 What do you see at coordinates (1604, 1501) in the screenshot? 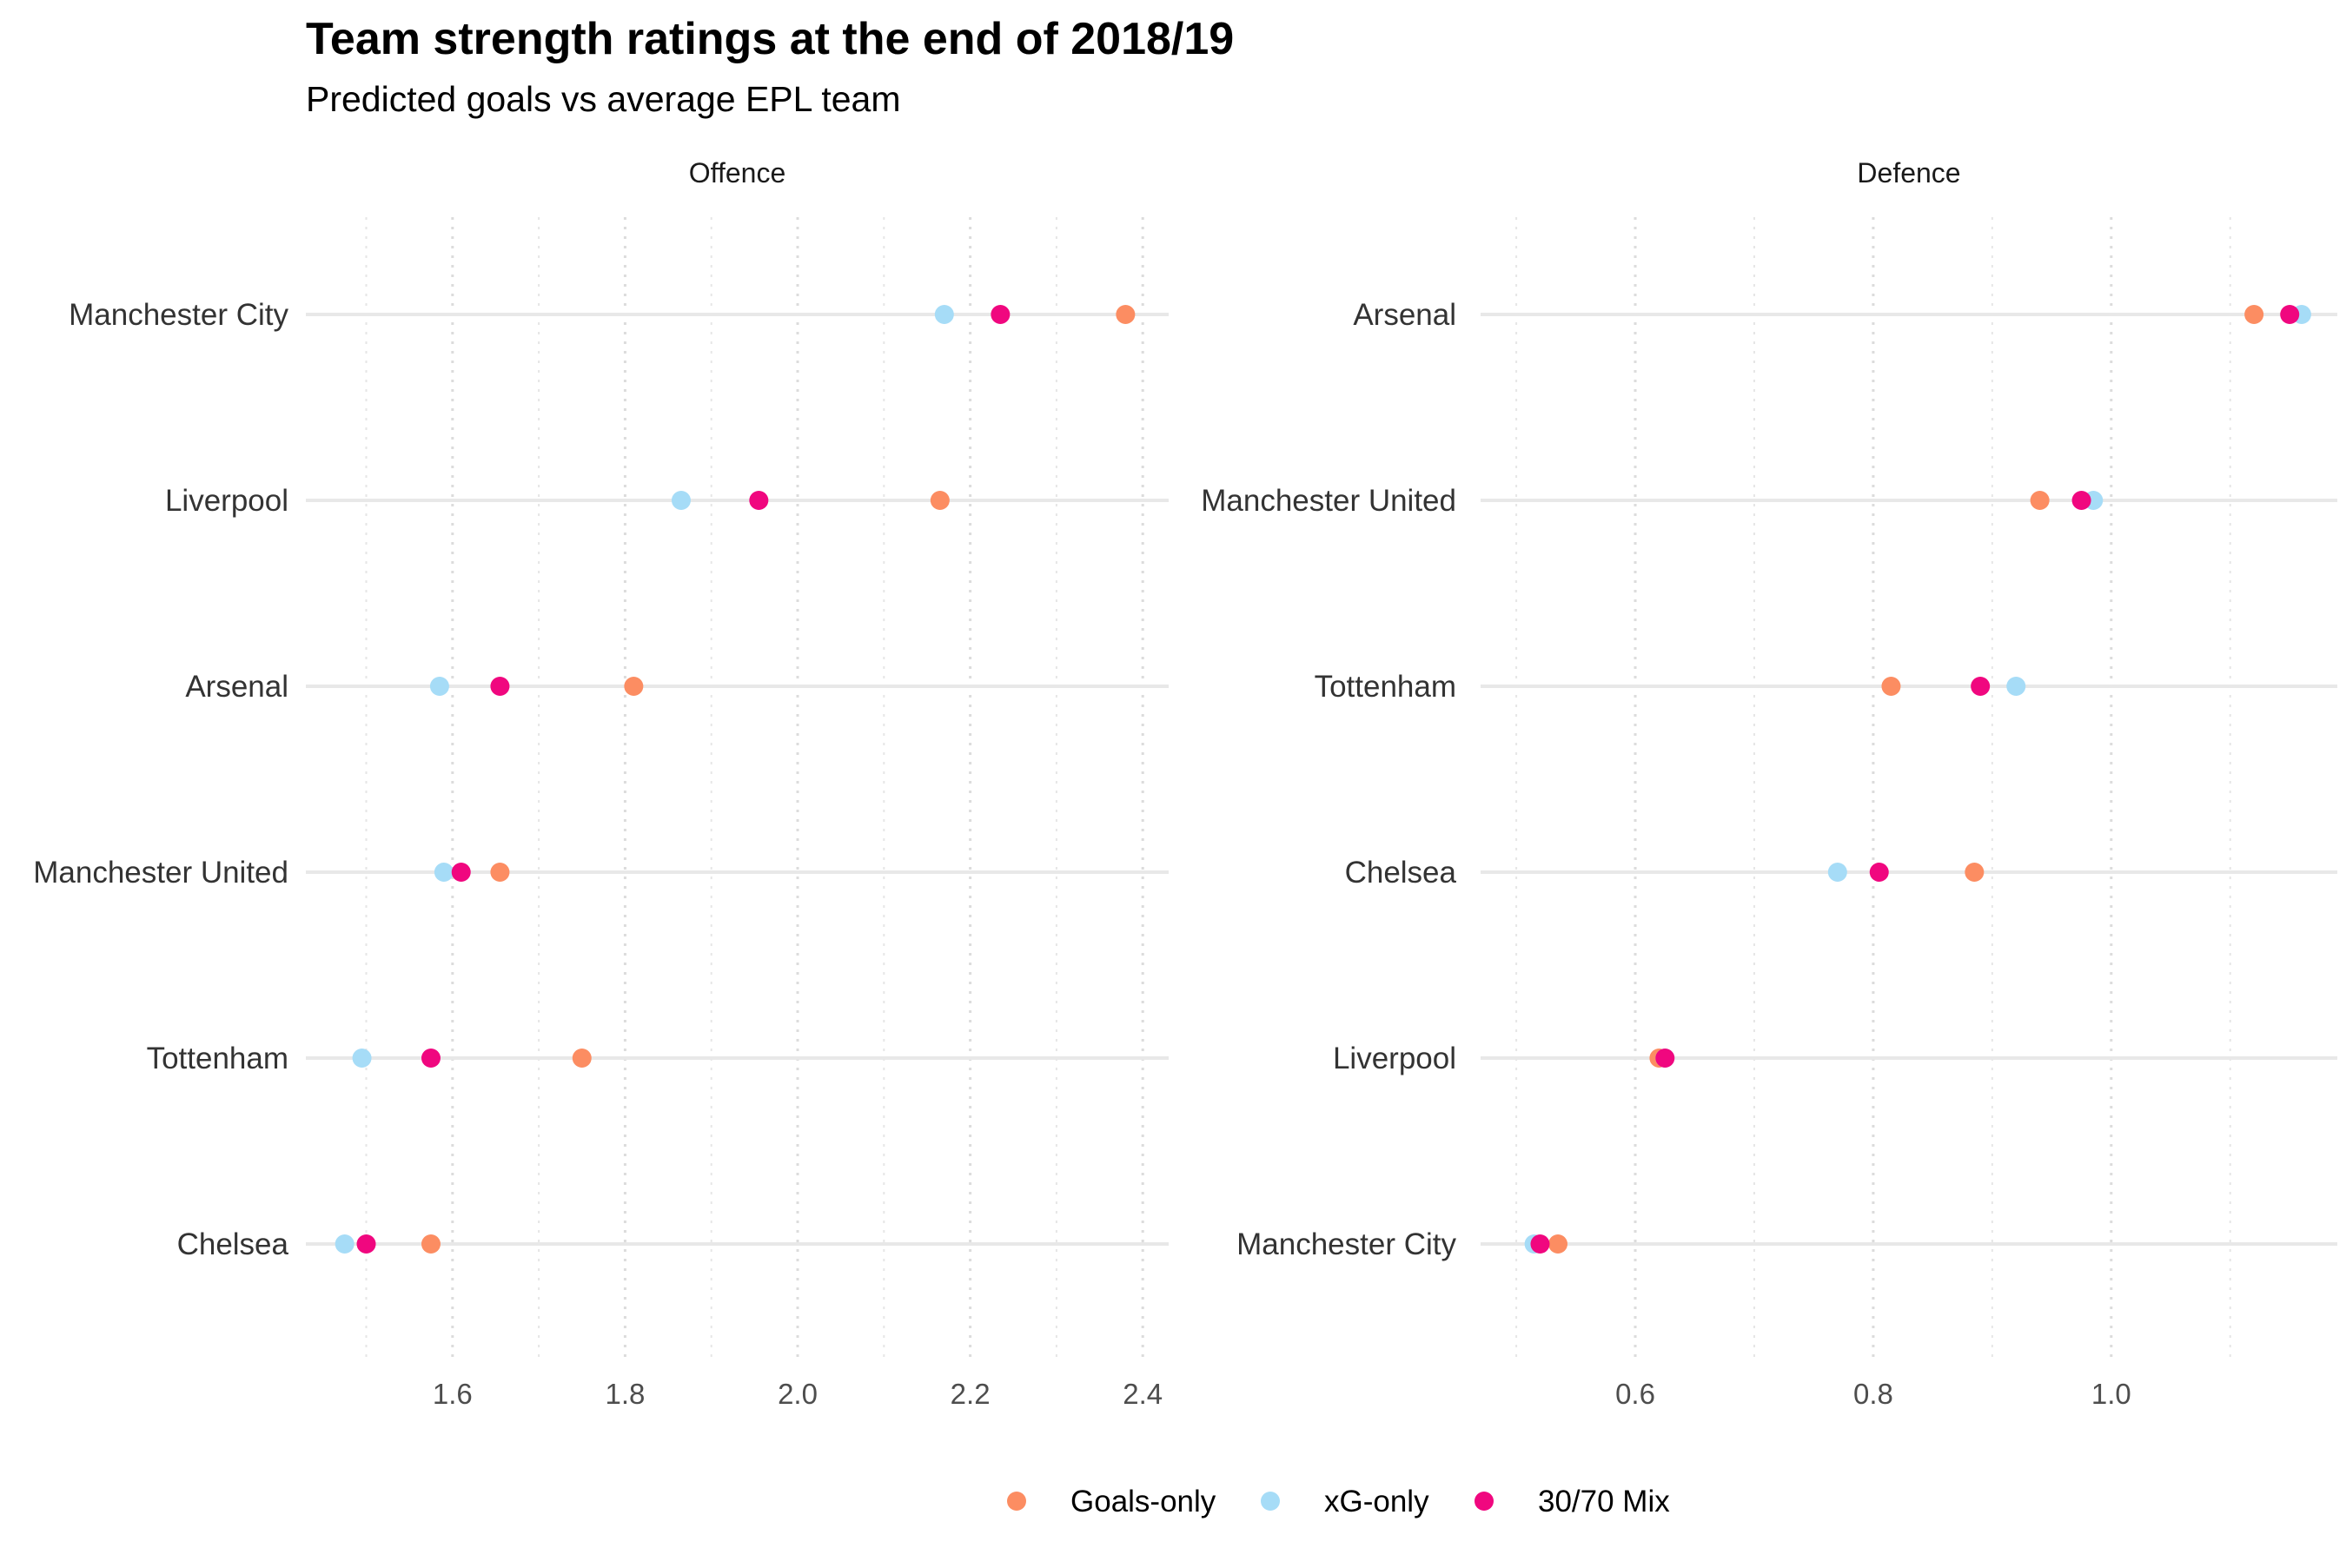
I see `legend-label: 30/70 Mix` at bounding box center [1604, 1501].